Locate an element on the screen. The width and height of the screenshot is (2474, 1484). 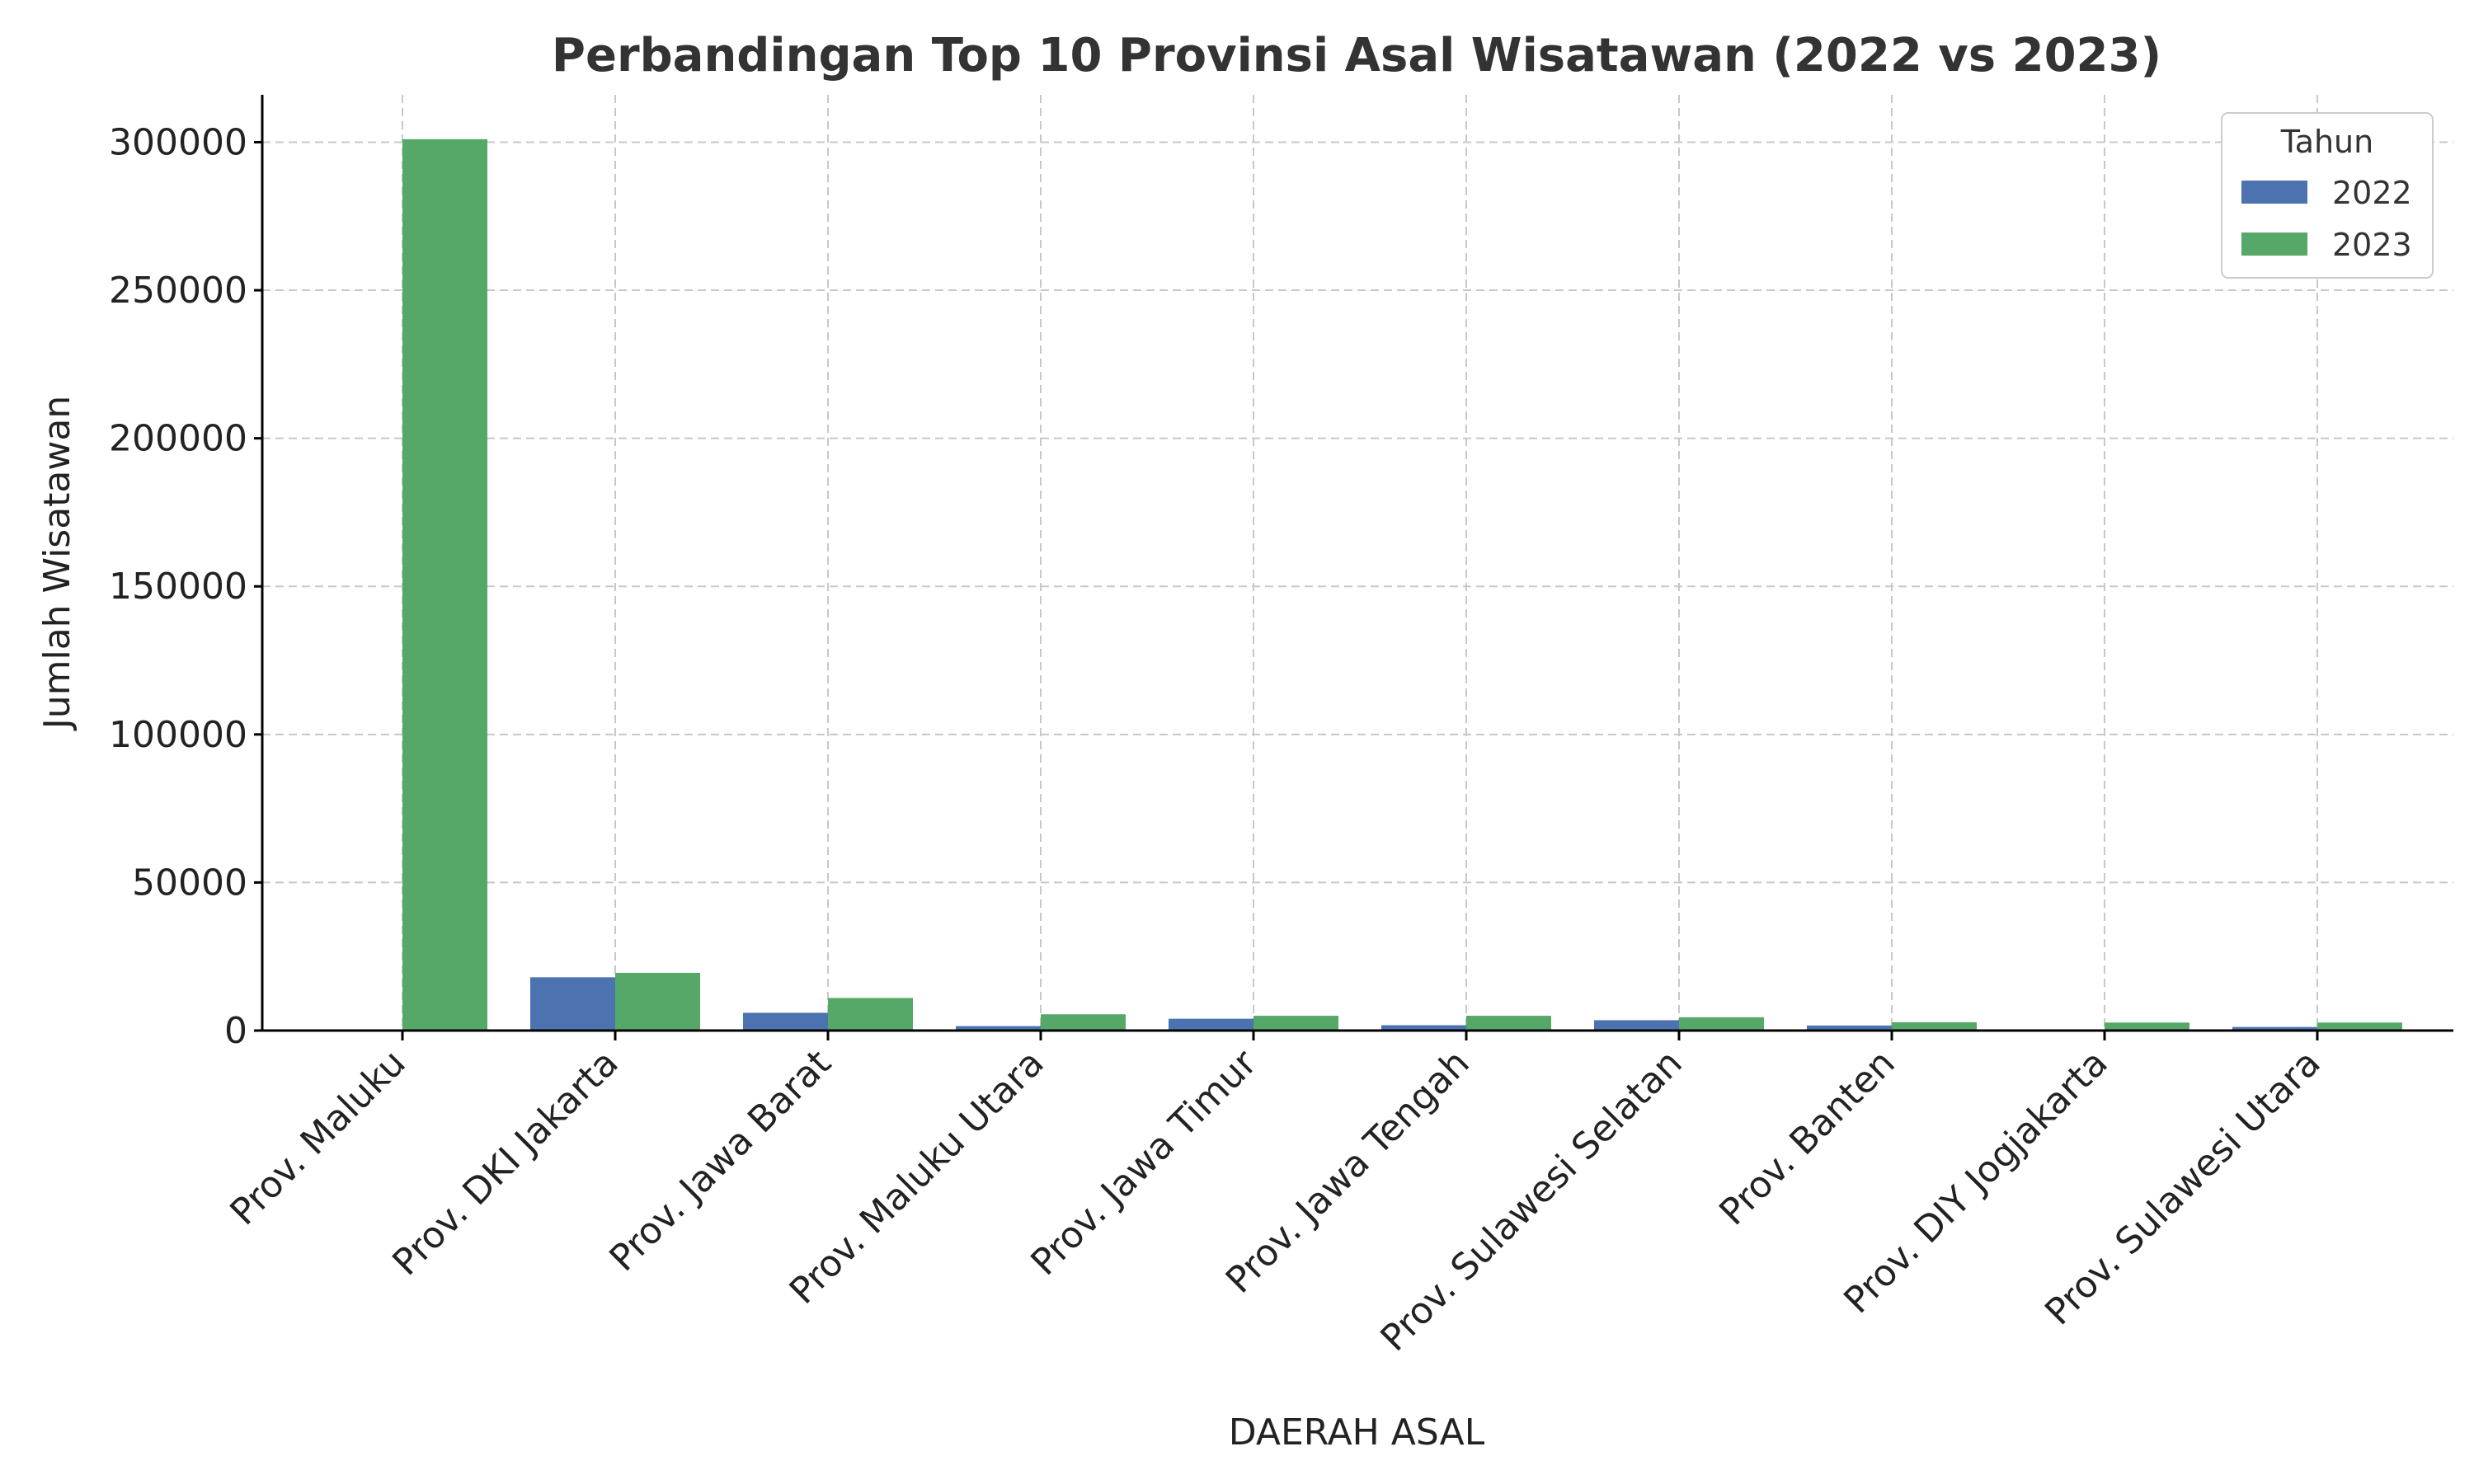
y-tick-label: 50000 is located at coordinates (189, 883).